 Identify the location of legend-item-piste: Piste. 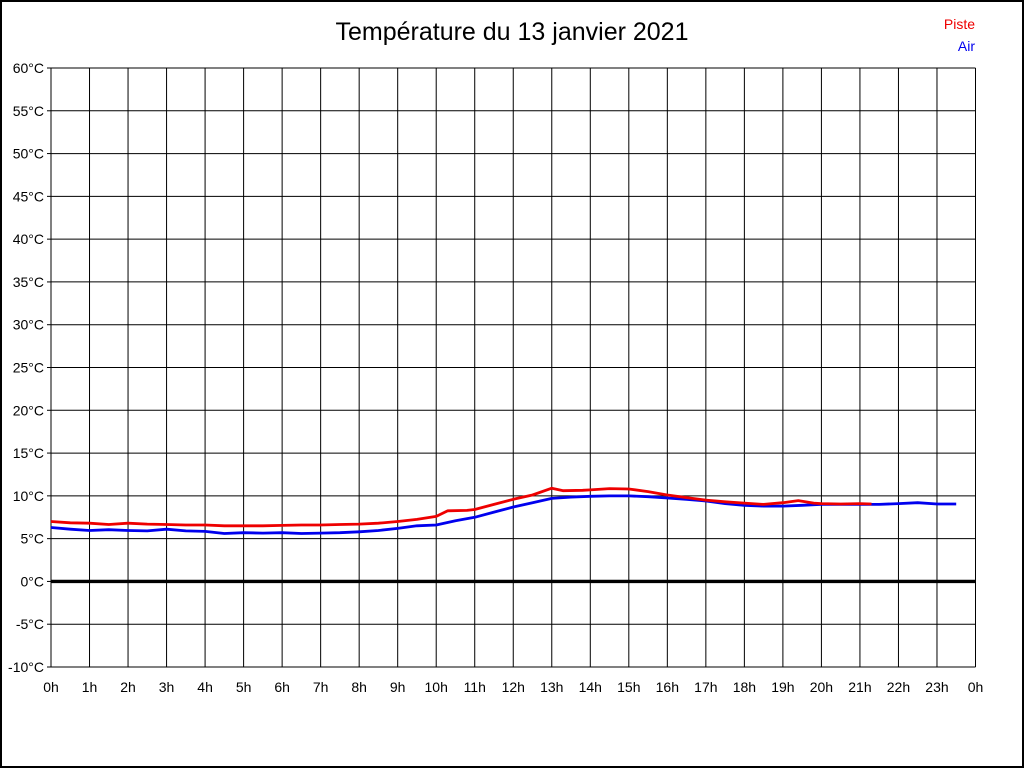
(959, 24).